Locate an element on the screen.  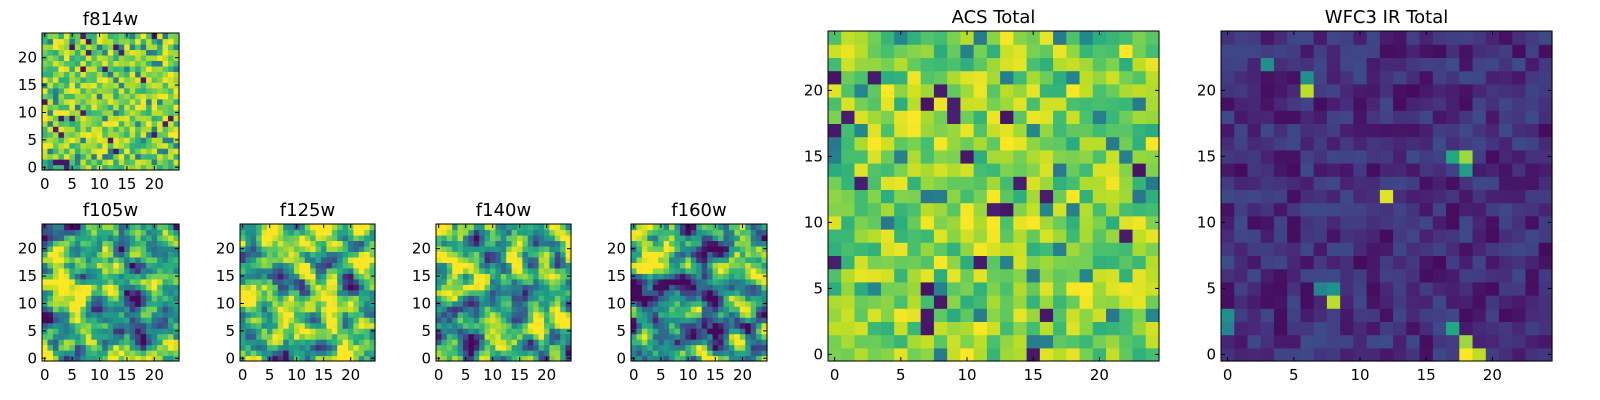
y-tick-label: 15 is located at coordinates (27, 276).